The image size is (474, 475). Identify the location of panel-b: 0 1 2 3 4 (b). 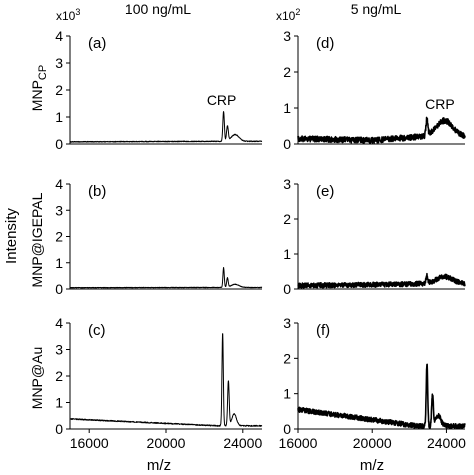
(159, 236).